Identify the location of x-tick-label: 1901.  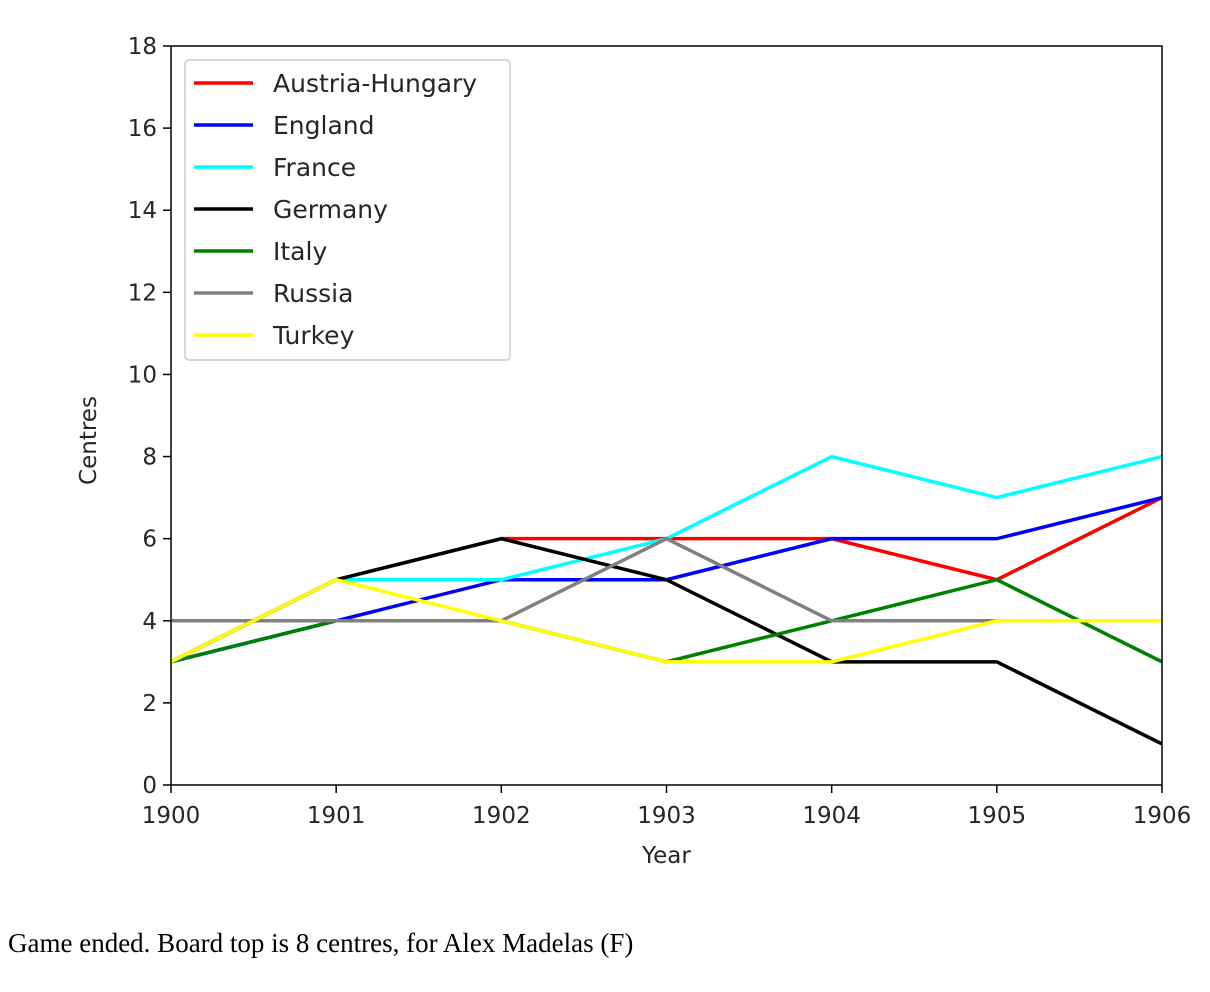
(336, 816).